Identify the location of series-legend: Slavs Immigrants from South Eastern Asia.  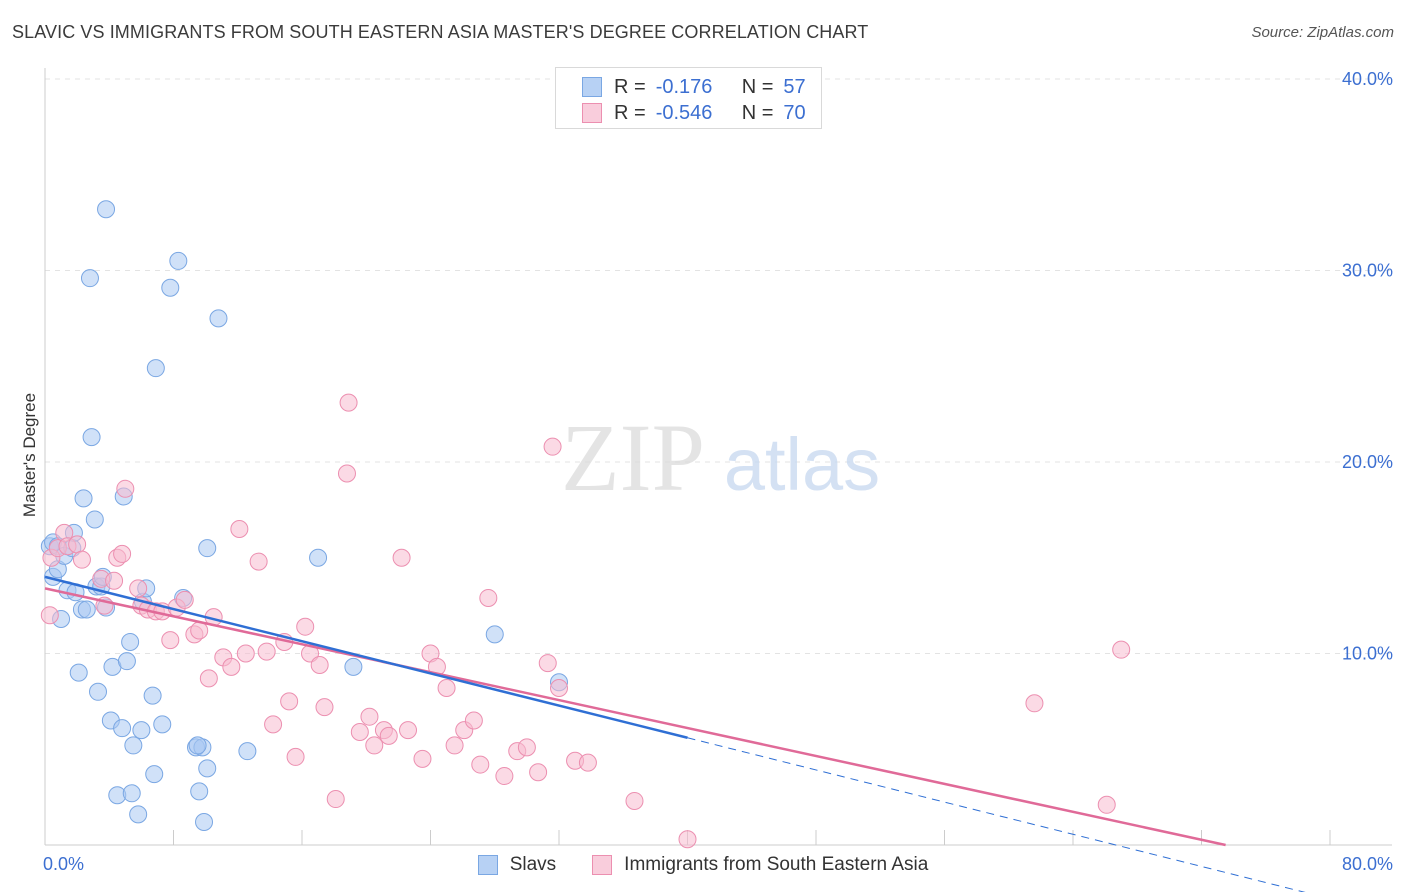
(703, 865).